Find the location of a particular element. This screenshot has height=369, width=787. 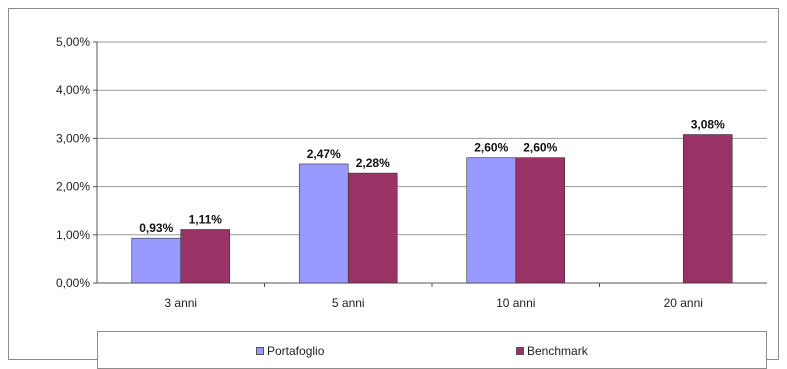

x-tick-label: 3 anni is located at coordinates (180, 303).